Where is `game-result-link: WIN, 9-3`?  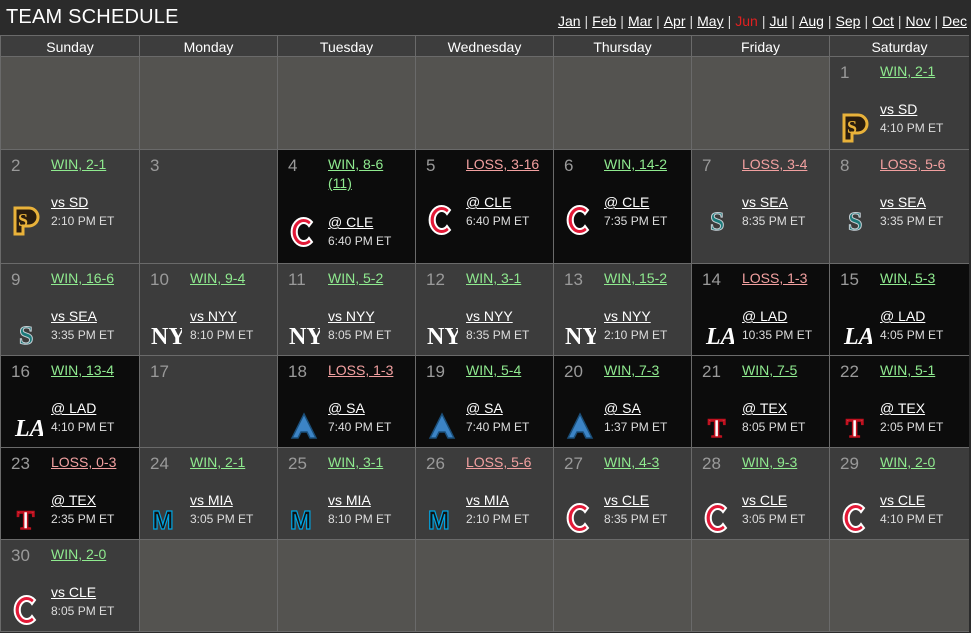 game-result-link: WIN, 9-3 is located at coordinates (770, 462).